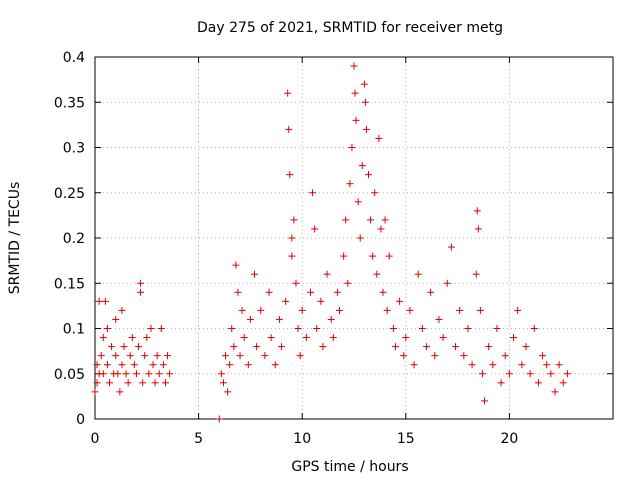 The width and height of the screenshot is (640, 480). What do you see at coordinates (349, 467) in the screenshot?
I see `x-axis-label: GPS time / hours` at bounding box center [349, 467].